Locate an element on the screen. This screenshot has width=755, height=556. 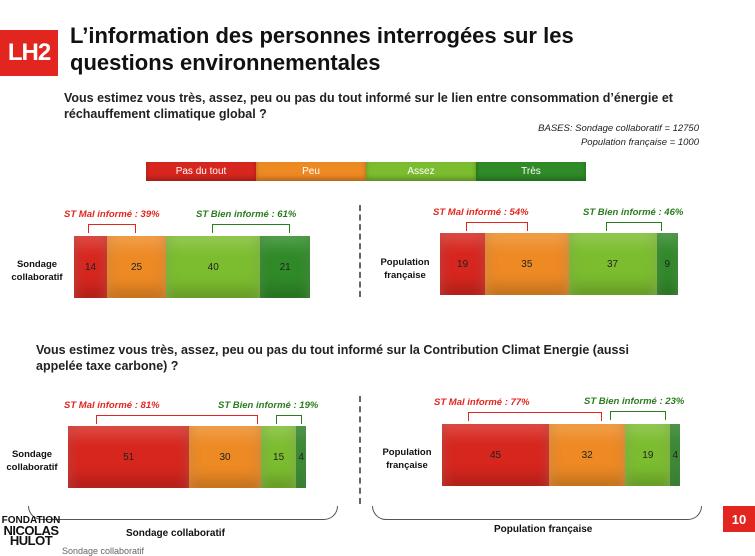
bar-segment-pas-du-tout: 14 is located at coordinates (91, 267).